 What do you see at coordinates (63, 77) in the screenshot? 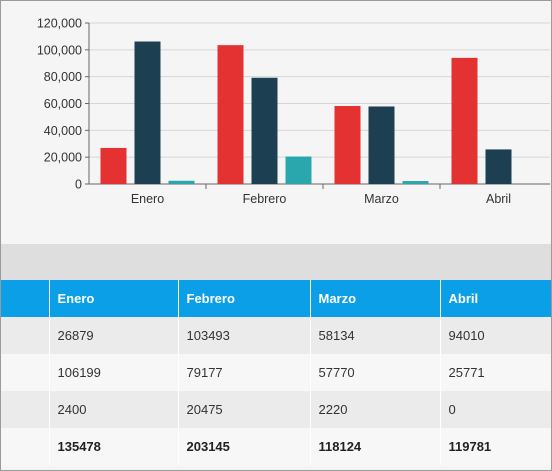
I see `y-tick-label: 80,000` at bounding box center [63, 77].